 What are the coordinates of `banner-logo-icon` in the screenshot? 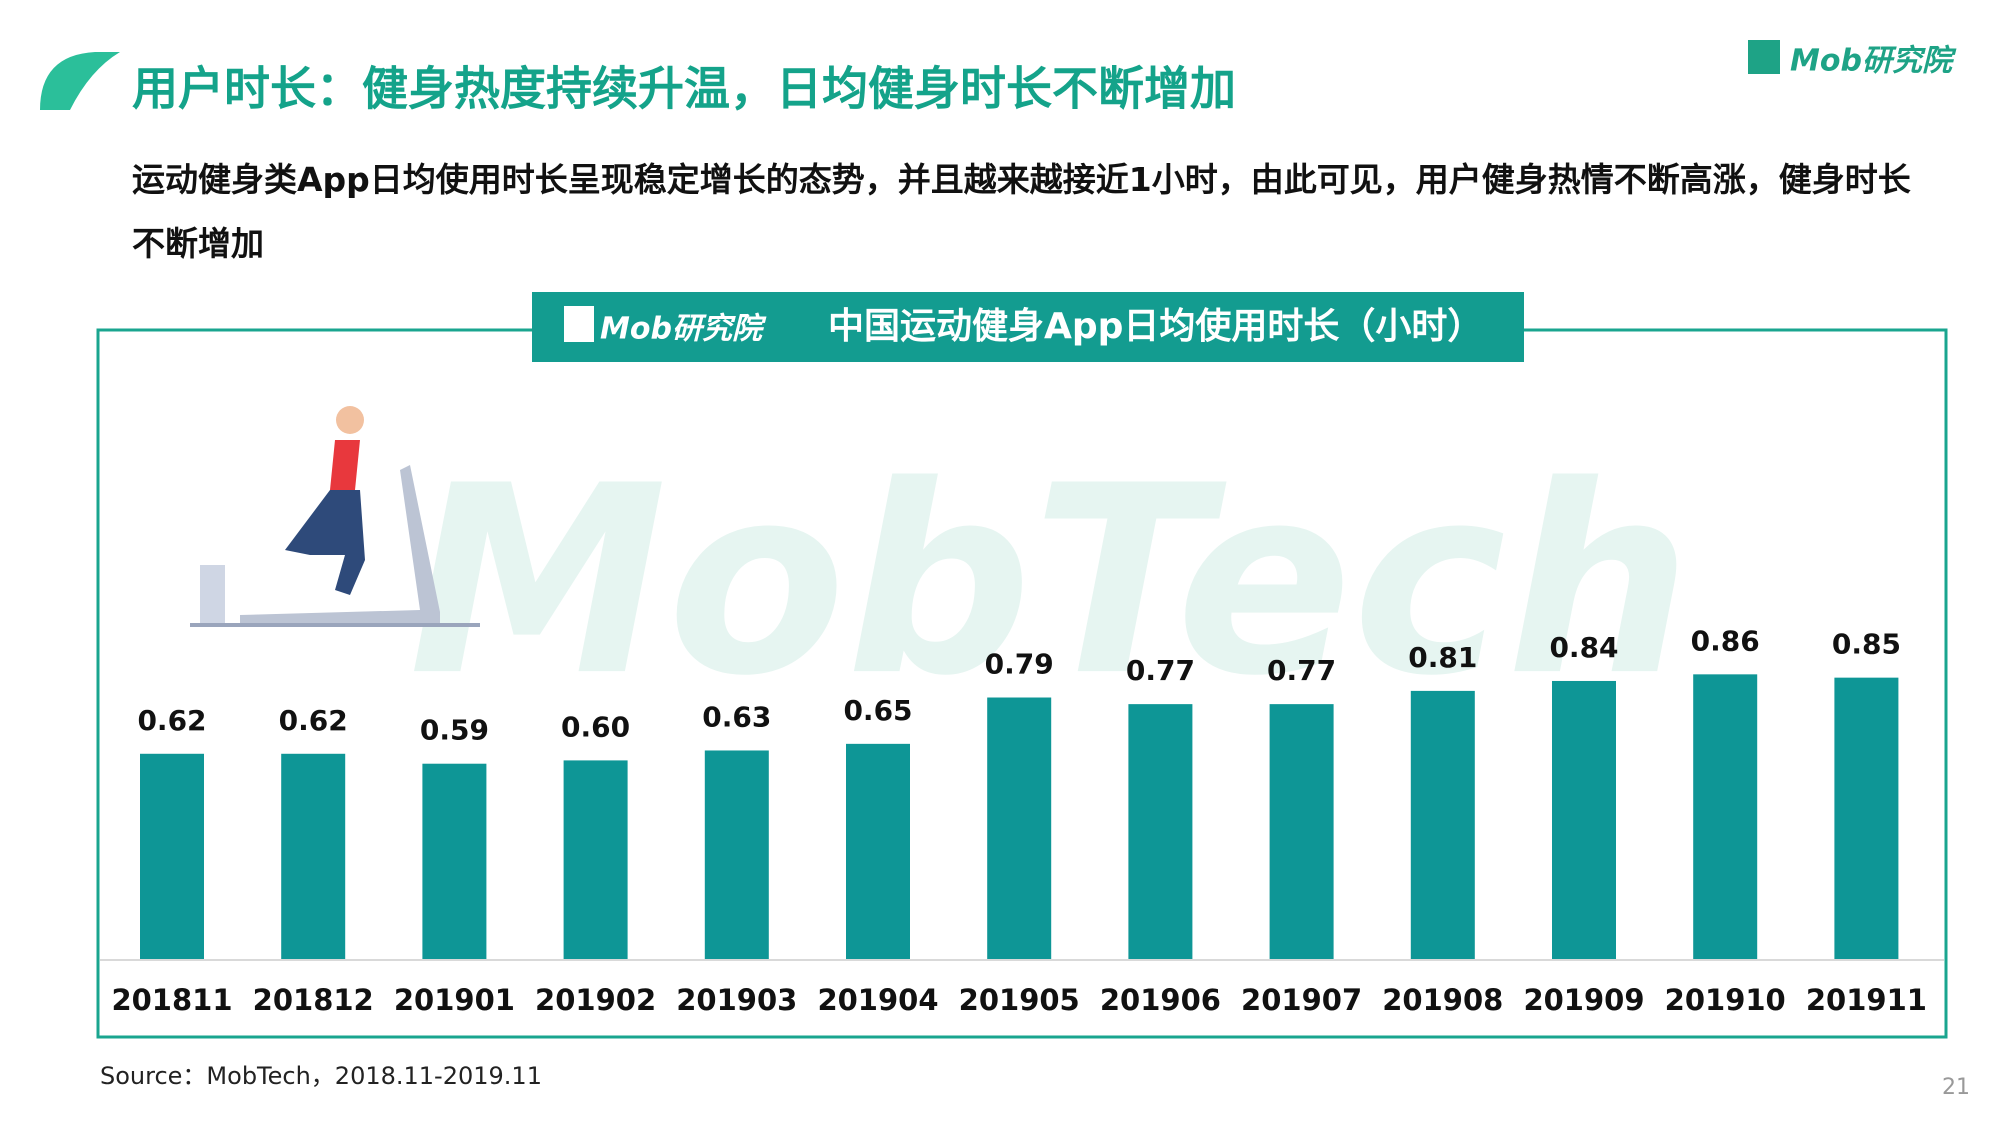 It's located at (579, 324).